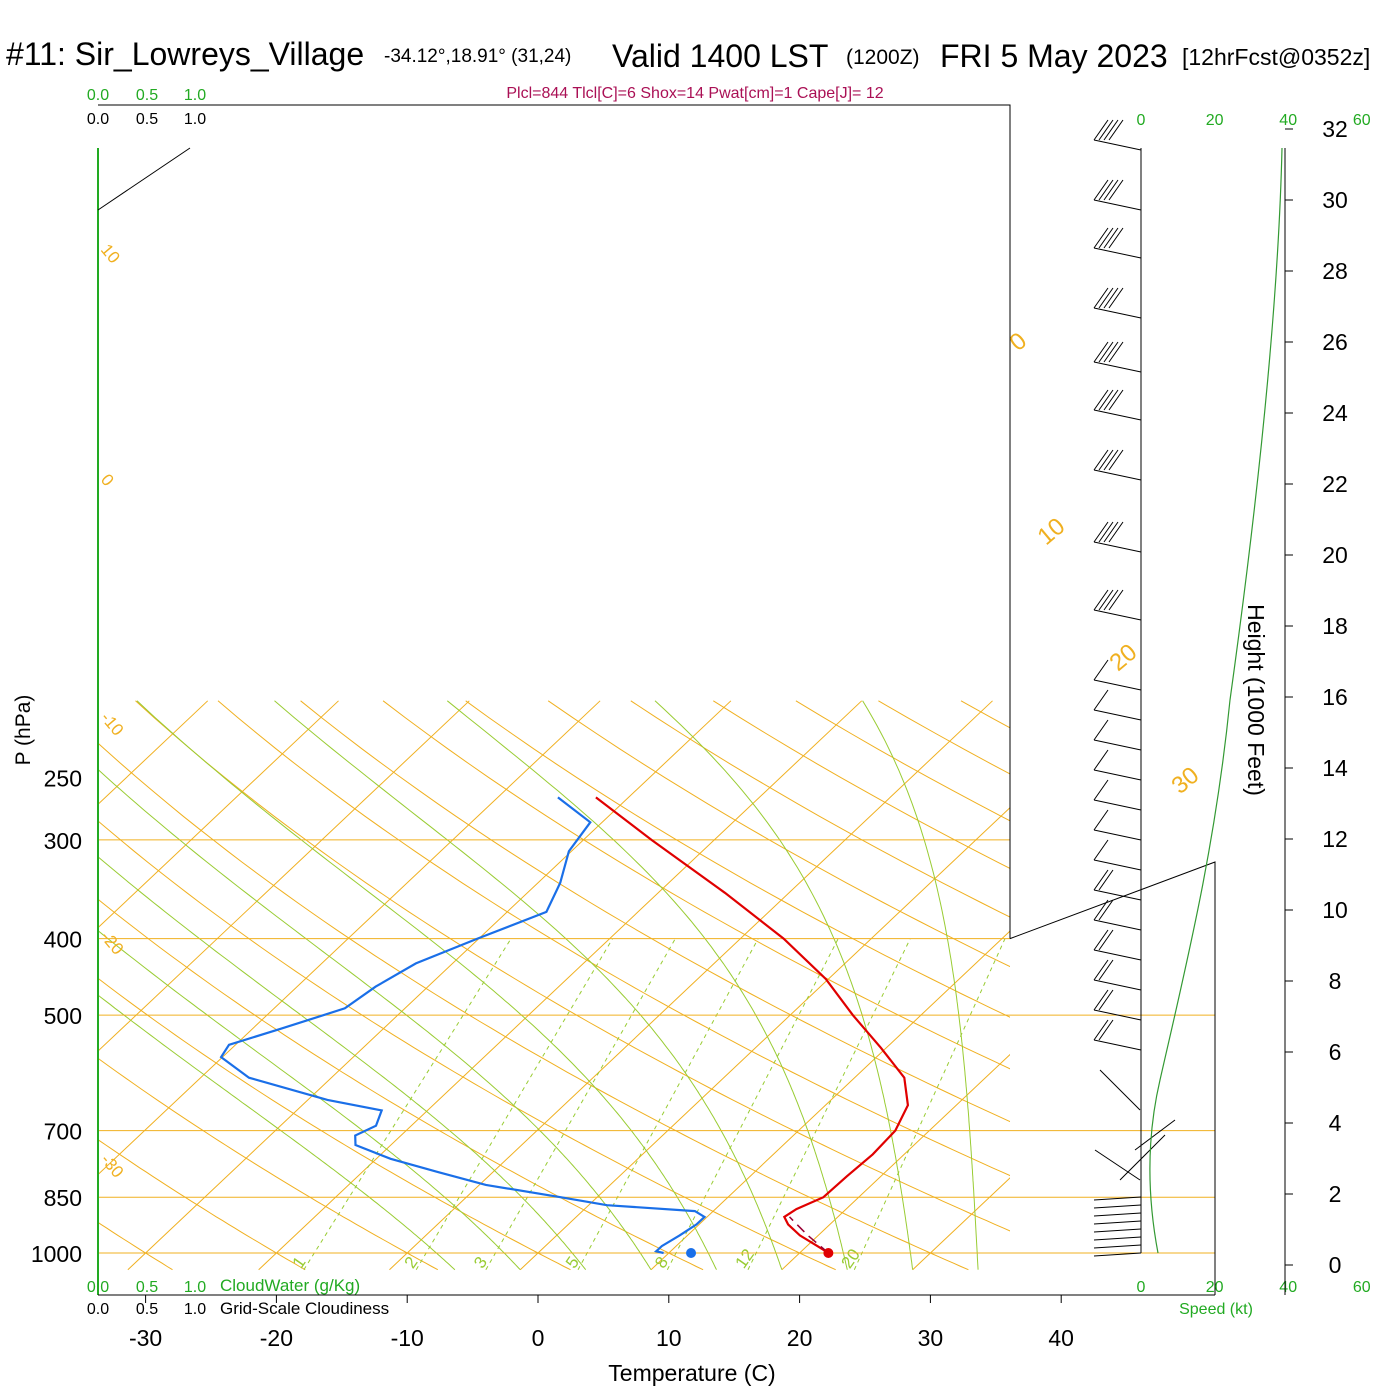 The width and height of the screenshot is (1400, 1400). I want to click on height-tick-label: 30, so click(1335, 200).